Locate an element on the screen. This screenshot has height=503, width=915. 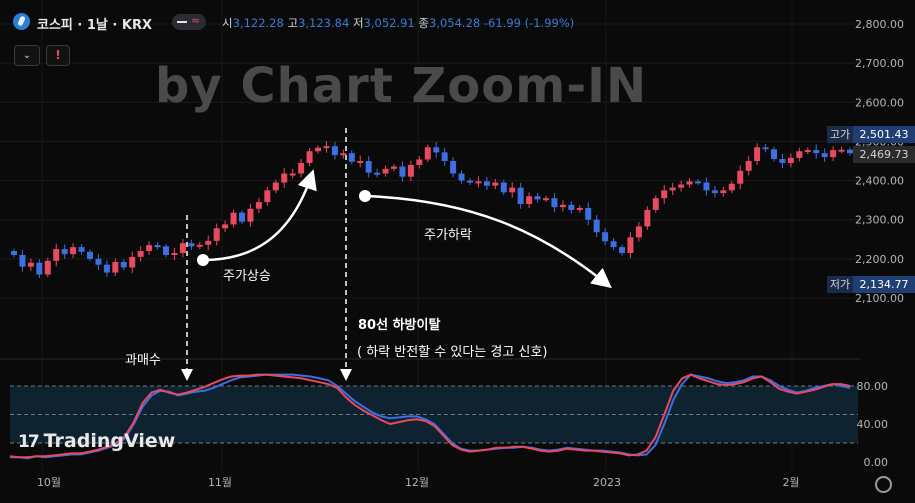
high-price-label: 고가 2,501.43 is located at coordinates (871, 134).